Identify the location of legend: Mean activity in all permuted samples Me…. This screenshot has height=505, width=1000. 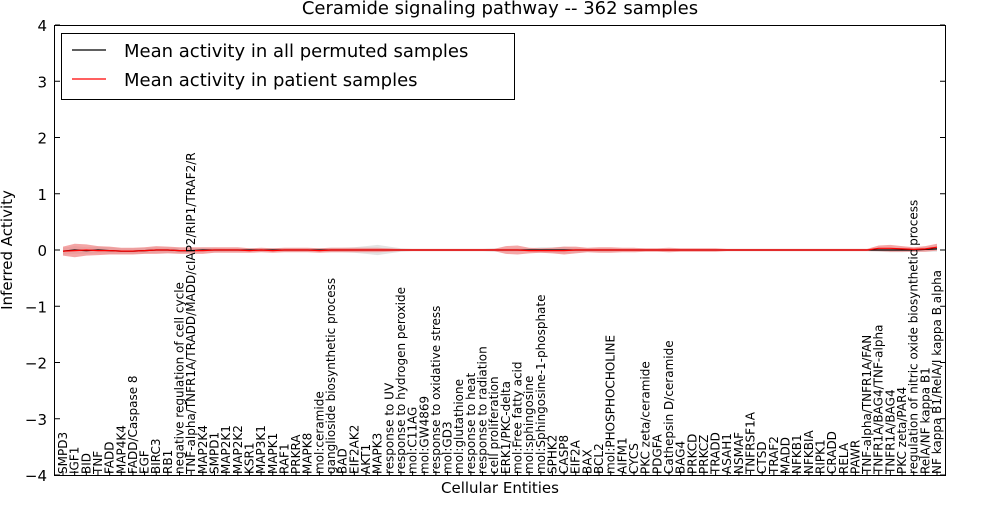
(288, 66).